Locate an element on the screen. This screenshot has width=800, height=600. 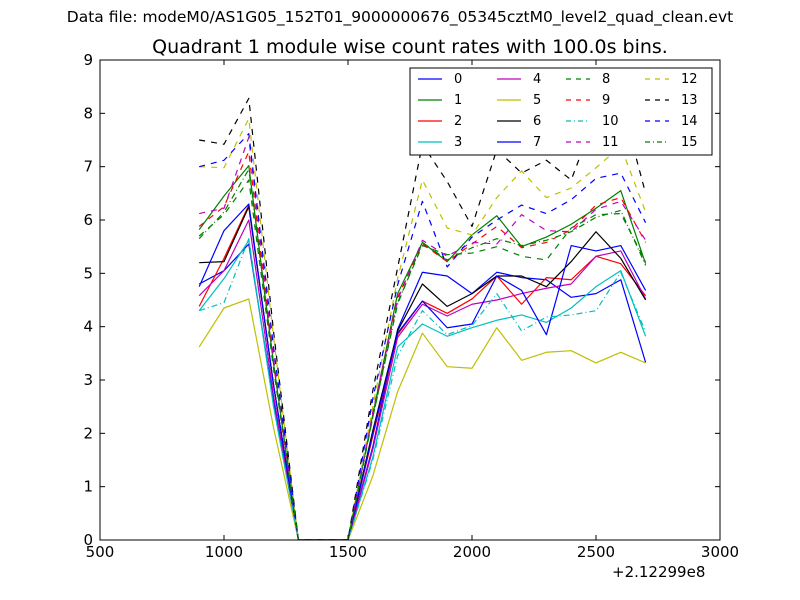
y-tick-label: 6 is located at coordinates (88, 220).